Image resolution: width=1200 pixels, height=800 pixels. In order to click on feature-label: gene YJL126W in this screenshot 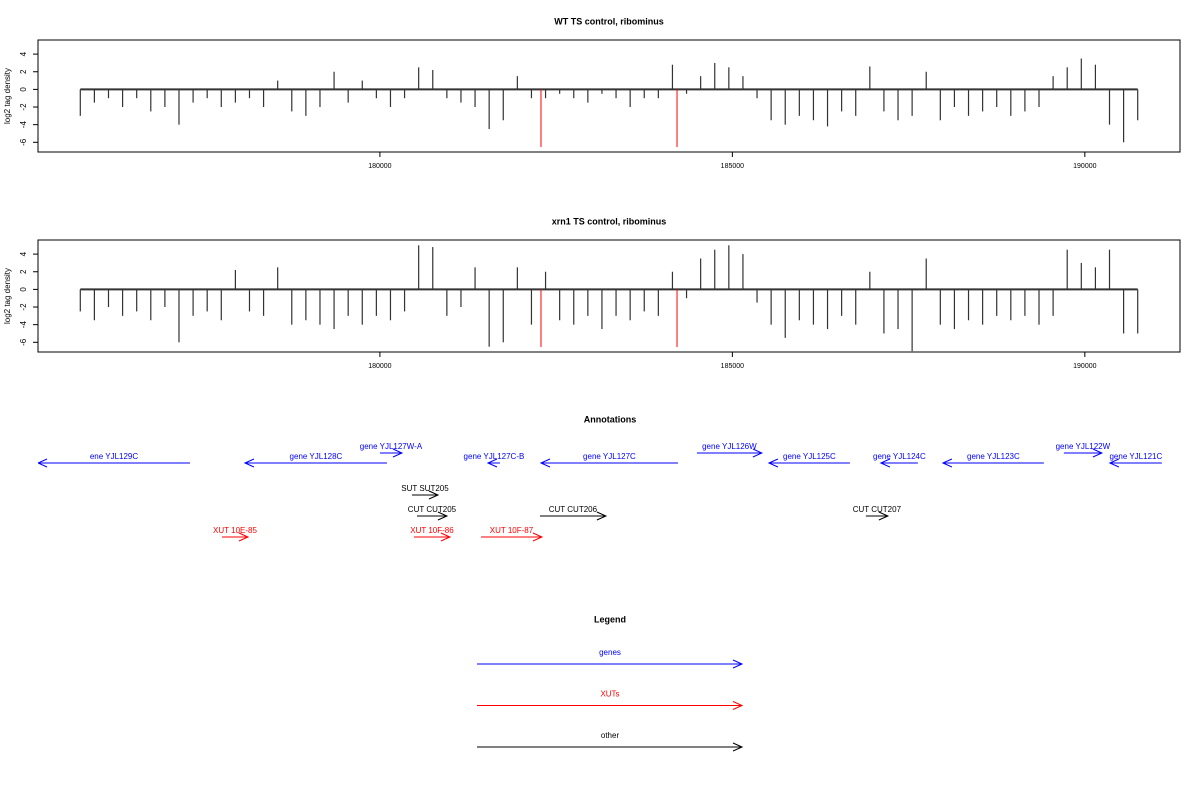, I will do `click(729, 446)`.